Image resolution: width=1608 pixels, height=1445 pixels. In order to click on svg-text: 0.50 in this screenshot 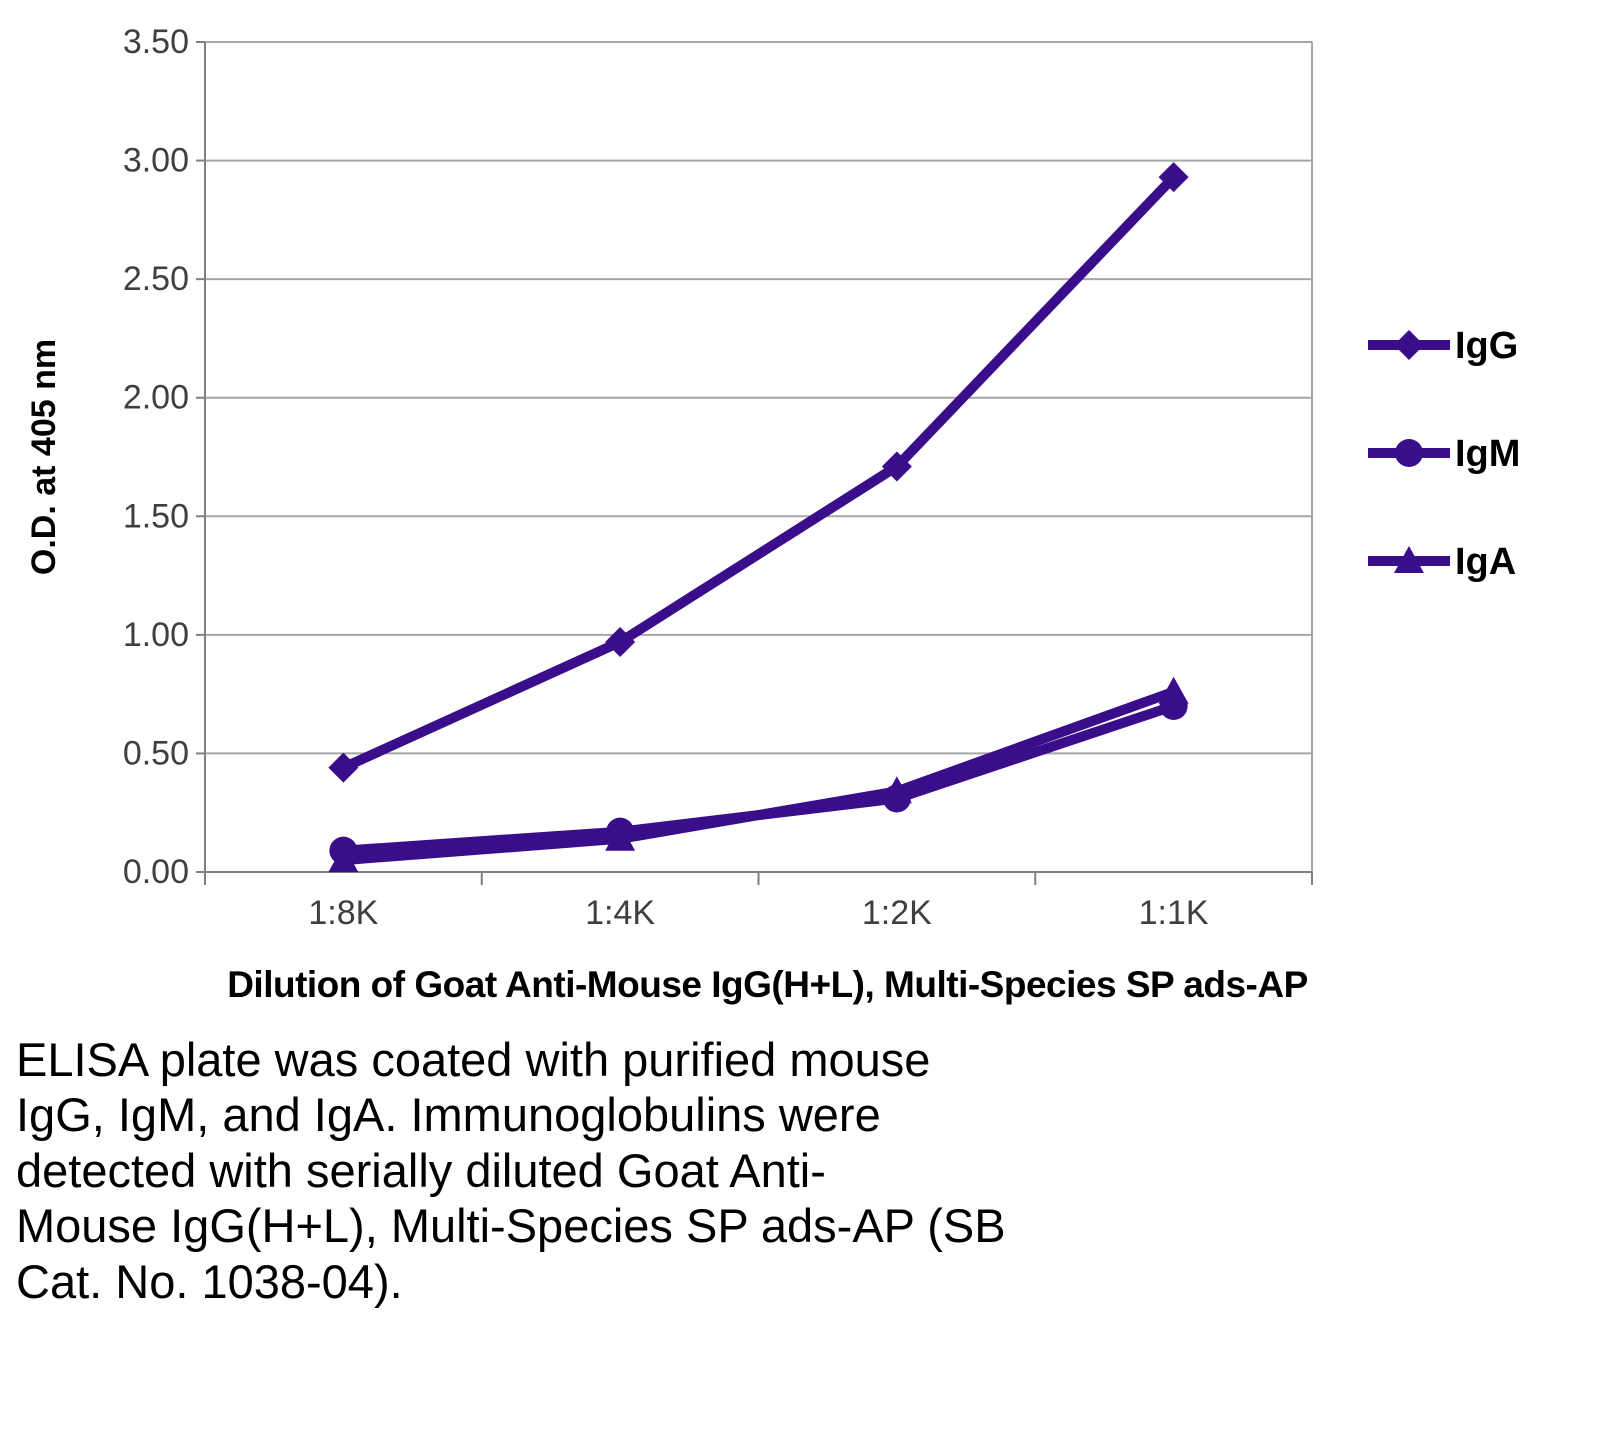, I will do `click(156, 753)`.